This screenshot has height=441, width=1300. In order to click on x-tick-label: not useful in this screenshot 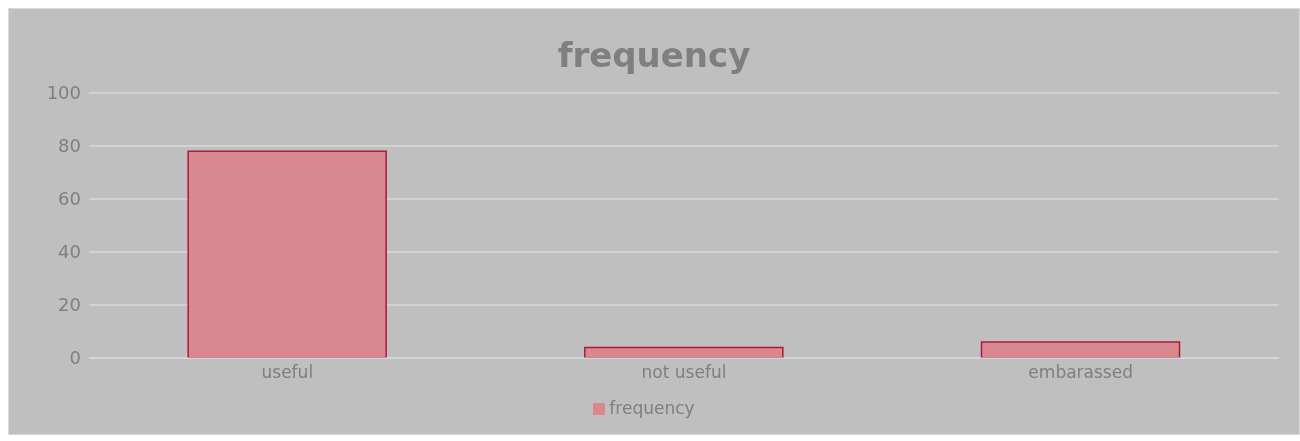, I will do `click(684, 372)`.